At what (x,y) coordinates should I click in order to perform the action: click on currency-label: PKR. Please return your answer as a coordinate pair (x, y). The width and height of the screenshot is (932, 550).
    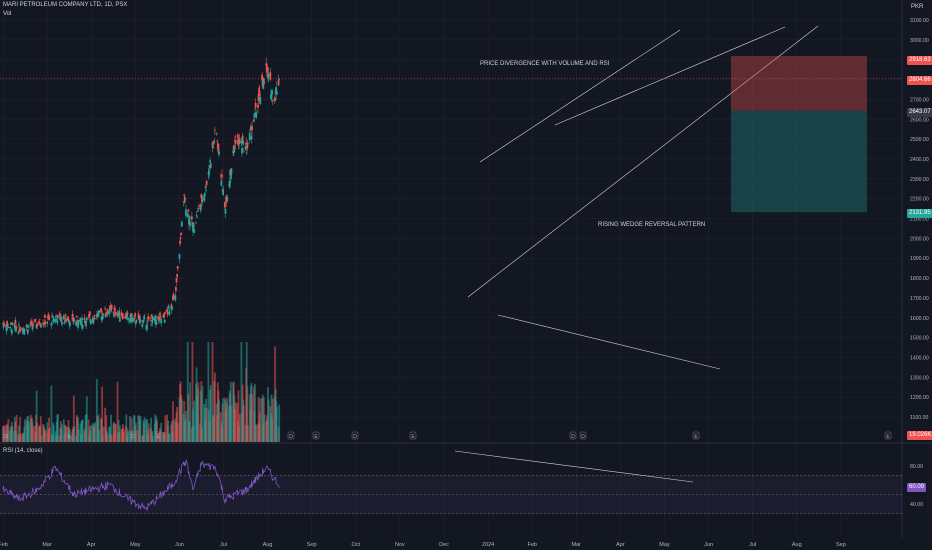
    Looking at the image, I should click on (917, 7).